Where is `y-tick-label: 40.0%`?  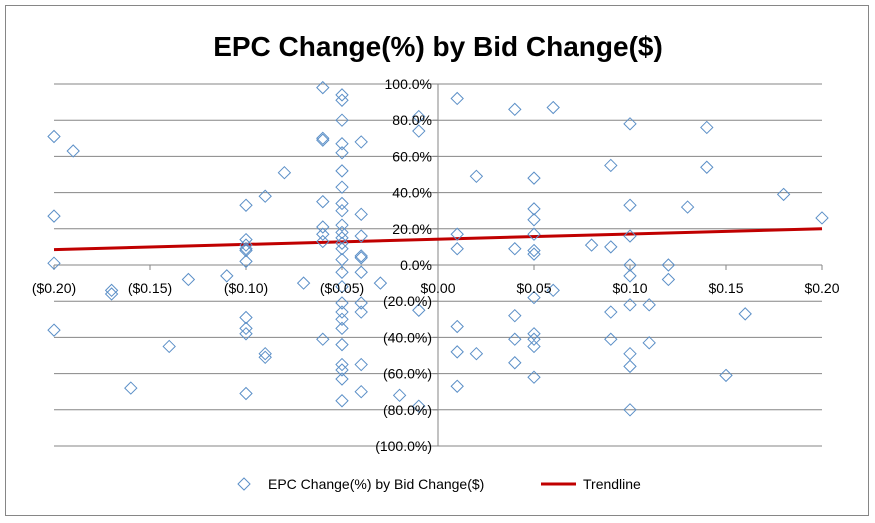
y-tick-label: 40.0% is located at coordinates (412, 193).